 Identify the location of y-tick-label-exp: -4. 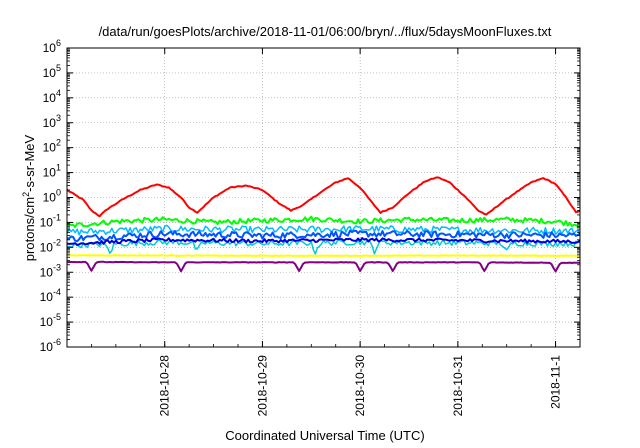
(57, 292).